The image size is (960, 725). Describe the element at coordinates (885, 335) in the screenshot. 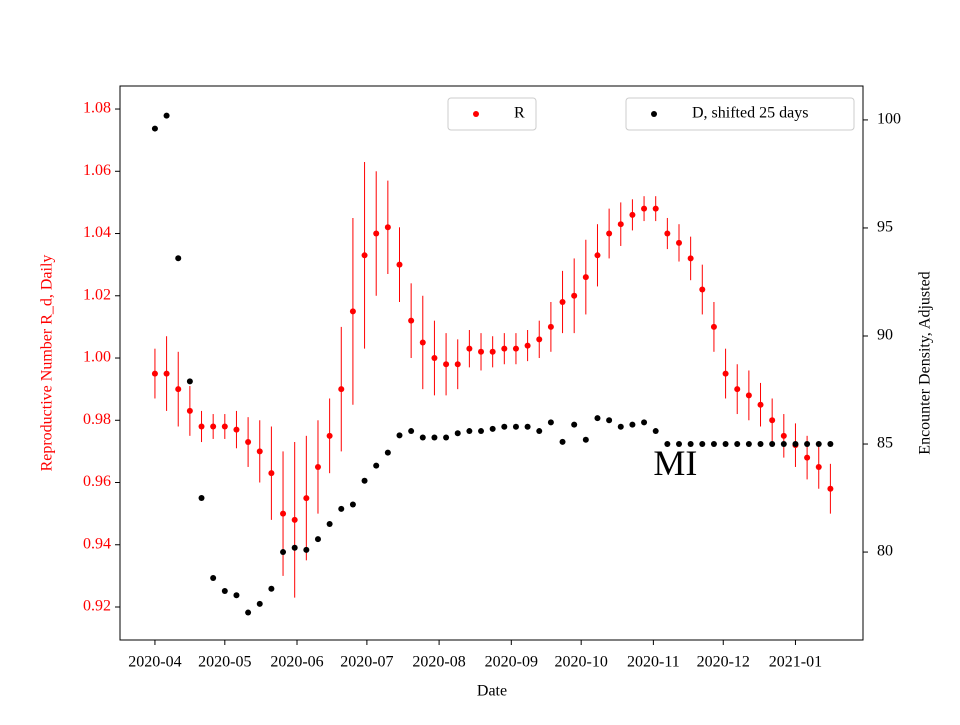

I see `y2-tick-label: 90` at that location.